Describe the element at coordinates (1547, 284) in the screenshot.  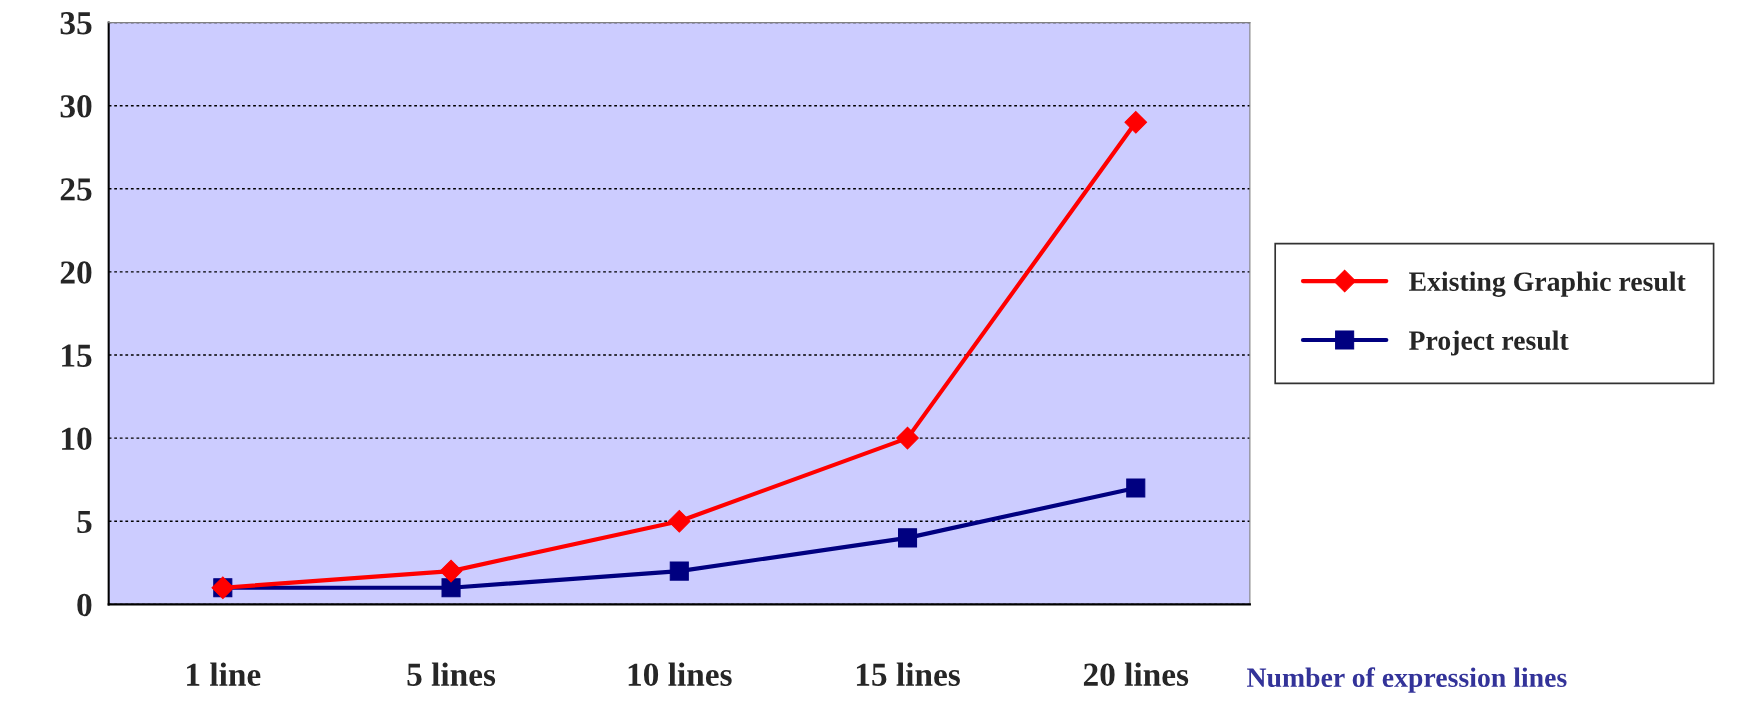
I see `legend-label: Existing Graphic result` at that location.